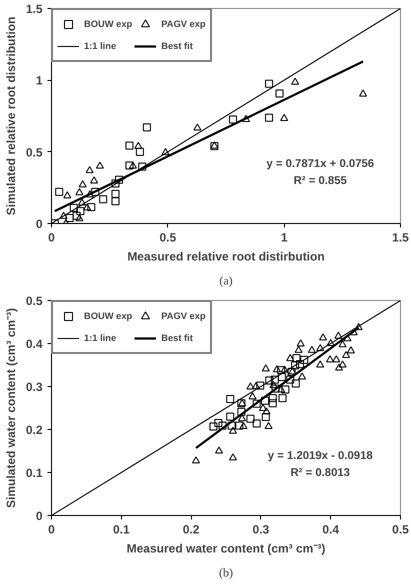  What do you see at coordinates (320, 180) in the screenshot?
I see `annotation: R² = 0.855` at bounding box center [320, 180].